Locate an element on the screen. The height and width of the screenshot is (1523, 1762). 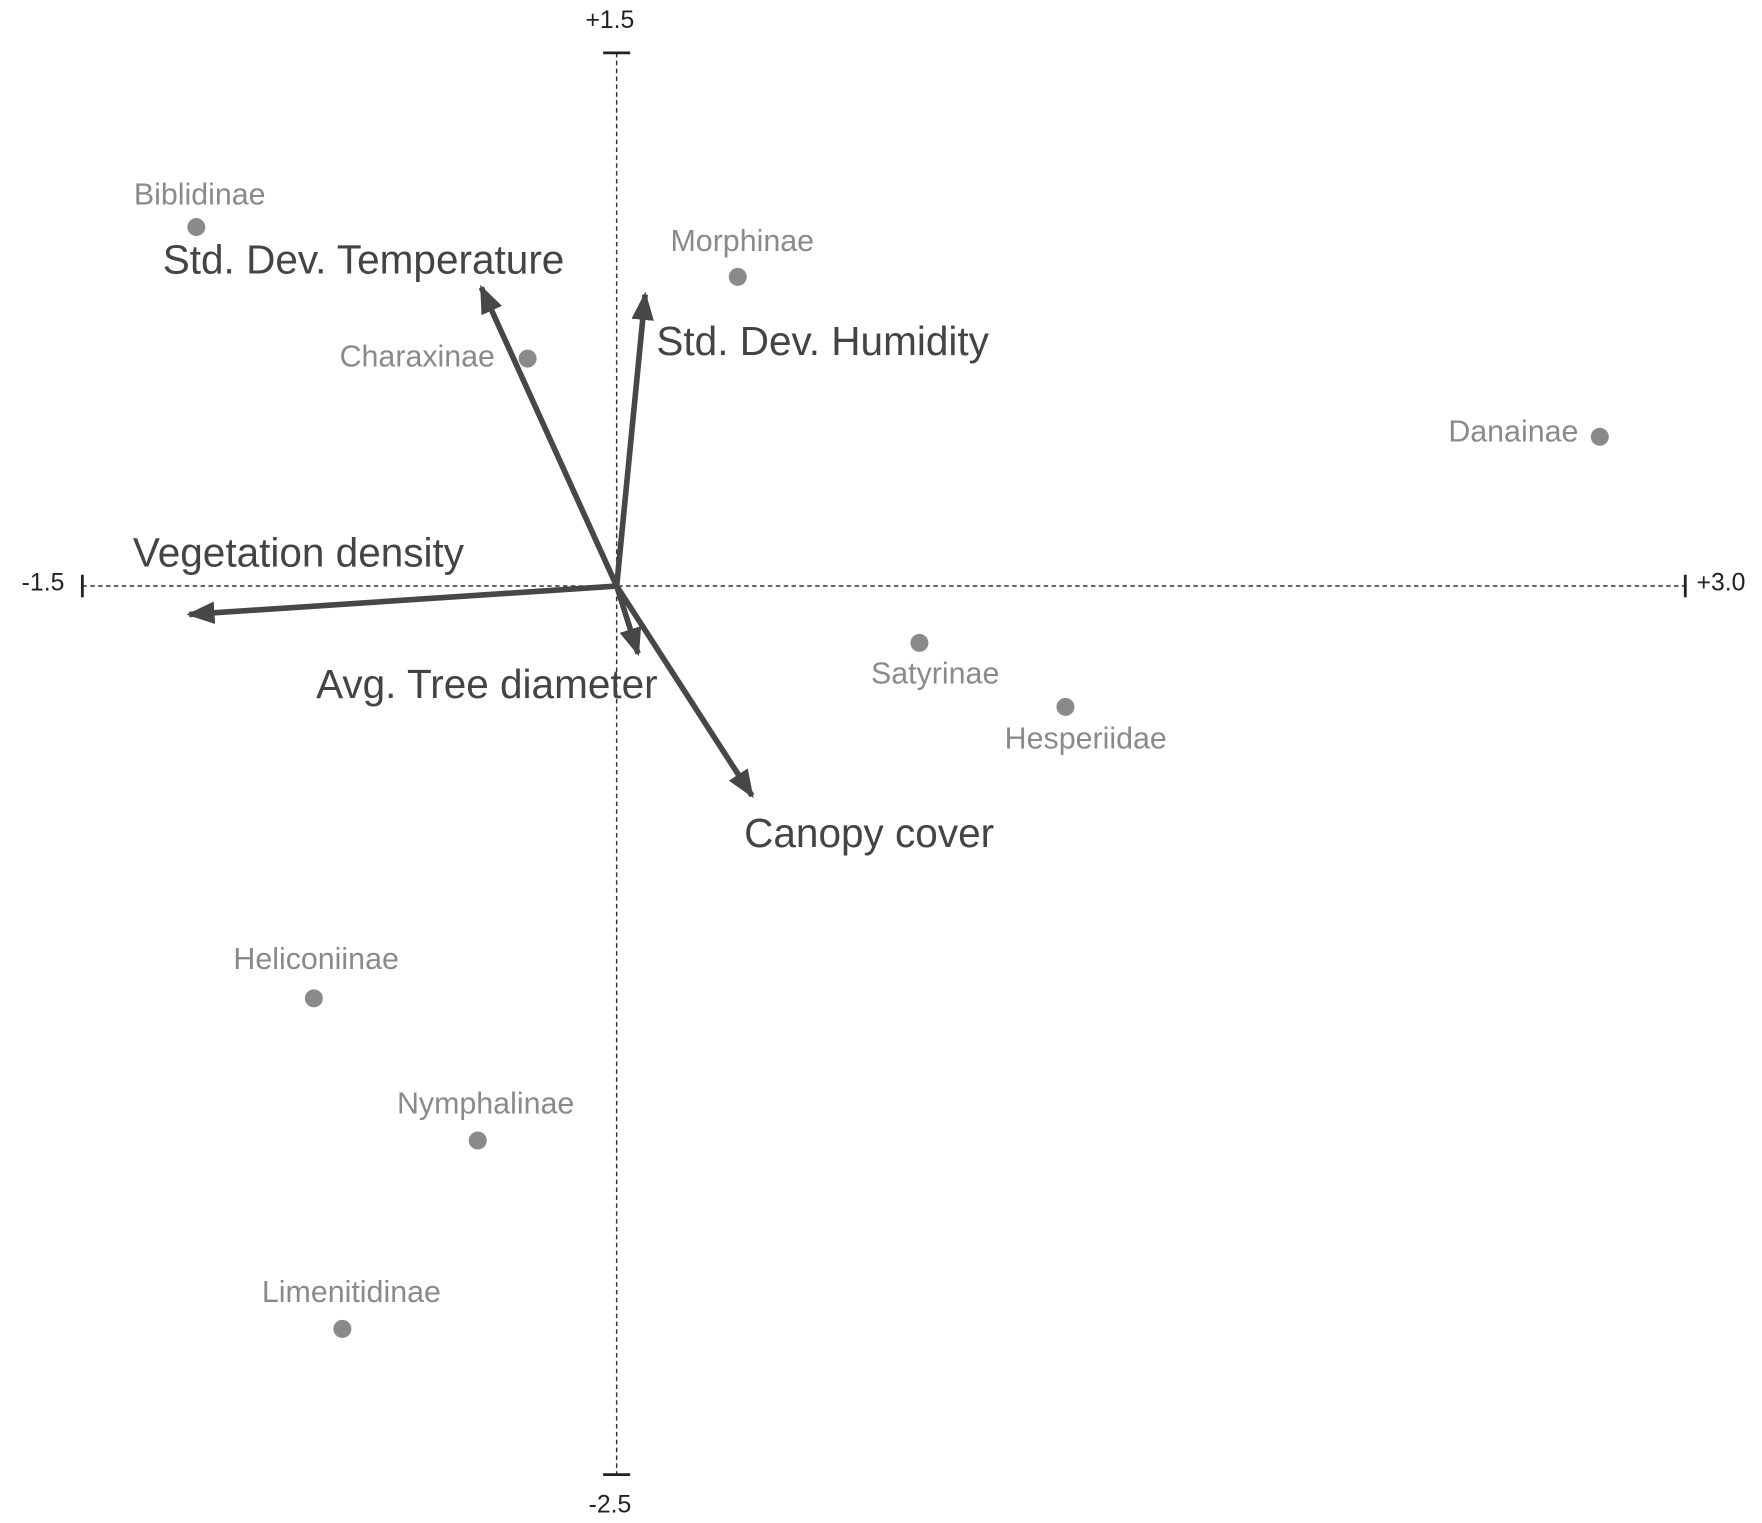
point-label: Biblidinae is located at coordinates (200, 195).